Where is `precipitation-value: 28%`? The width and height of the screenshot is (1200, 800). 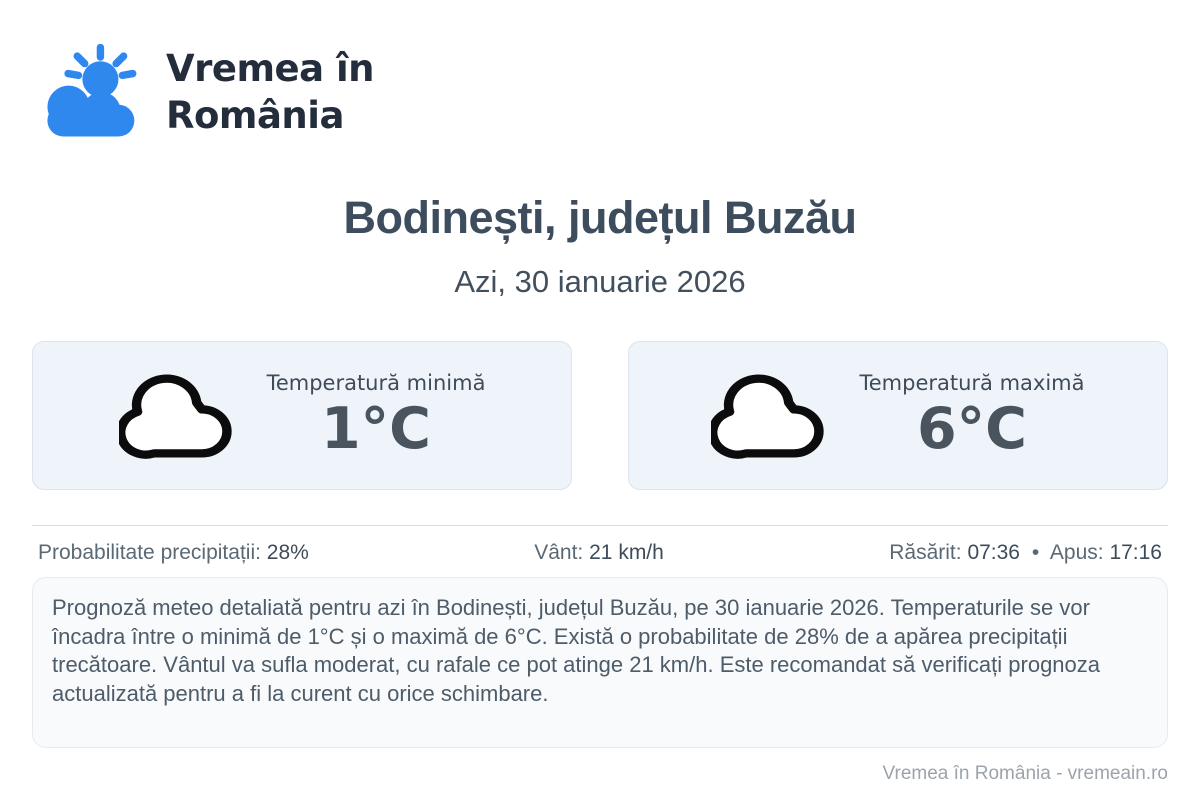 precipitation-value: 28% is located at coordinates (287, 552).